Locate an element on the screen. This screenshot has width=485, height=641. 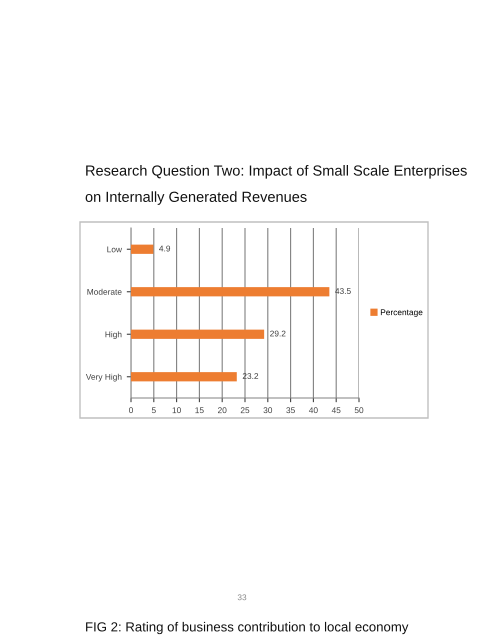
x-tick-label: 45 is located at coordinates (336, 410).